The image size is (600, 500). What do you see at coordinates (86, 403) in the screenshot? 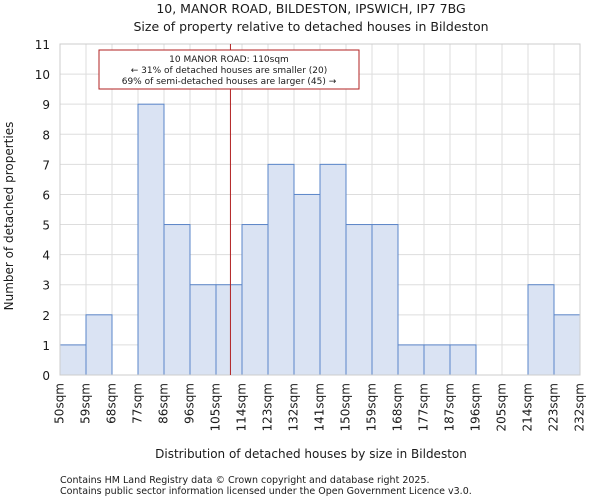
I see `x-tick-label: 59sqm` at bounding box center [86, 403].